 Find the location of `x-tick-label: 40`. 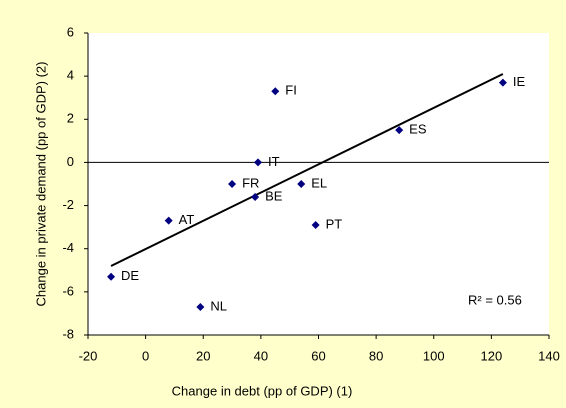

x-tick-label: 40 is located at coordinates (261, 355).